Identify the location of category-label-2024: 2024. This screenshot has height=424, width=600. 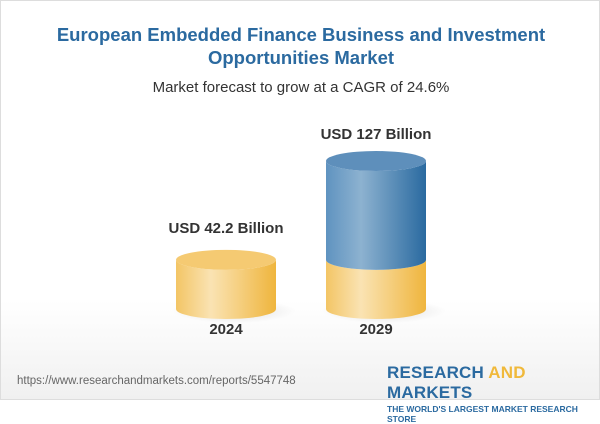
(226, 329).